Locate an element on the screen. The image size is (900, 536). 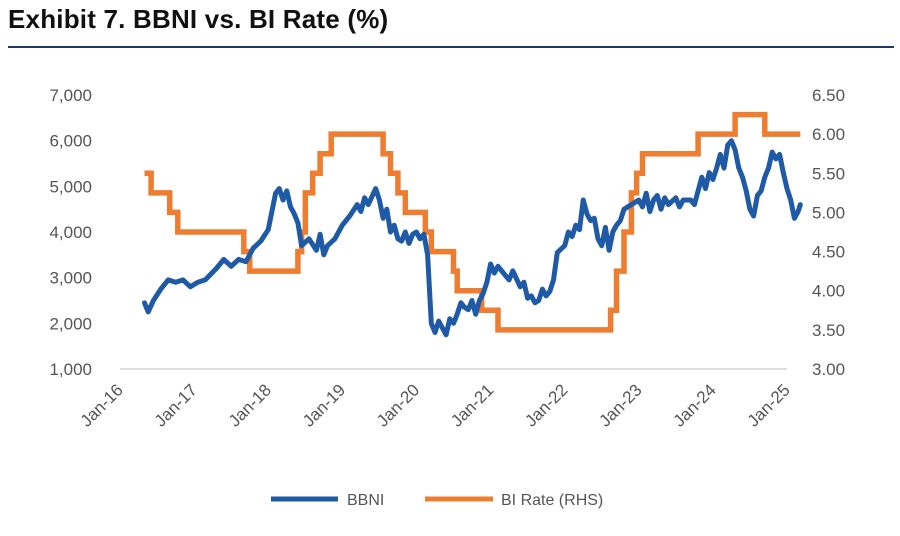
x-tick-label: Jan-20 is located at coordinates (398, 405).